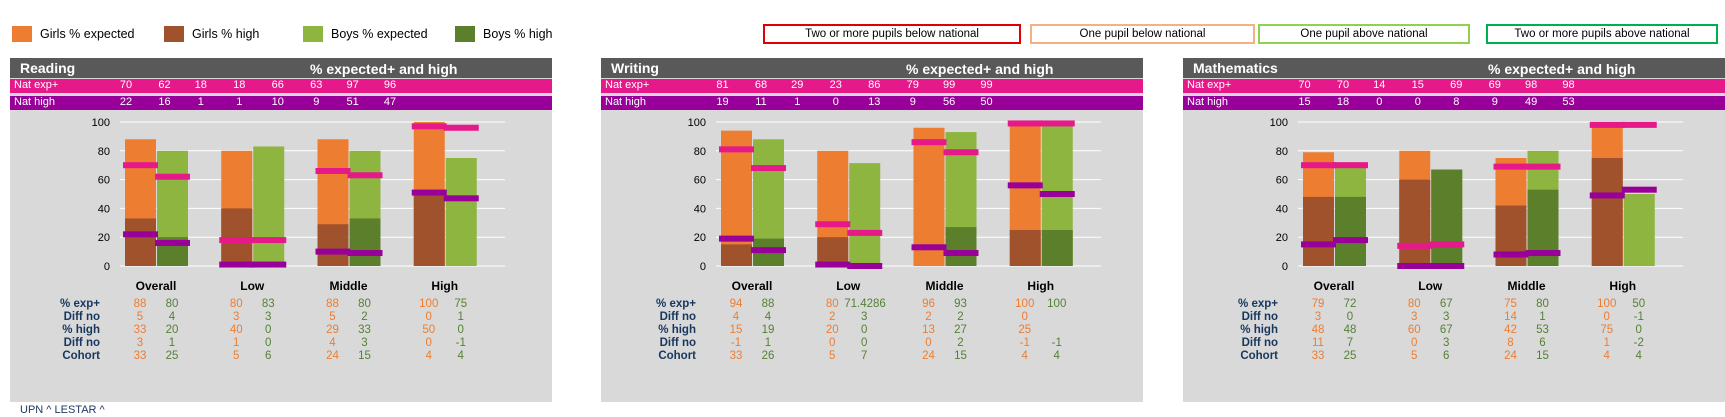 The height and width of the screenshot is (417, 1725). I want to click on nat-high-value: 19, so click(722, 102).